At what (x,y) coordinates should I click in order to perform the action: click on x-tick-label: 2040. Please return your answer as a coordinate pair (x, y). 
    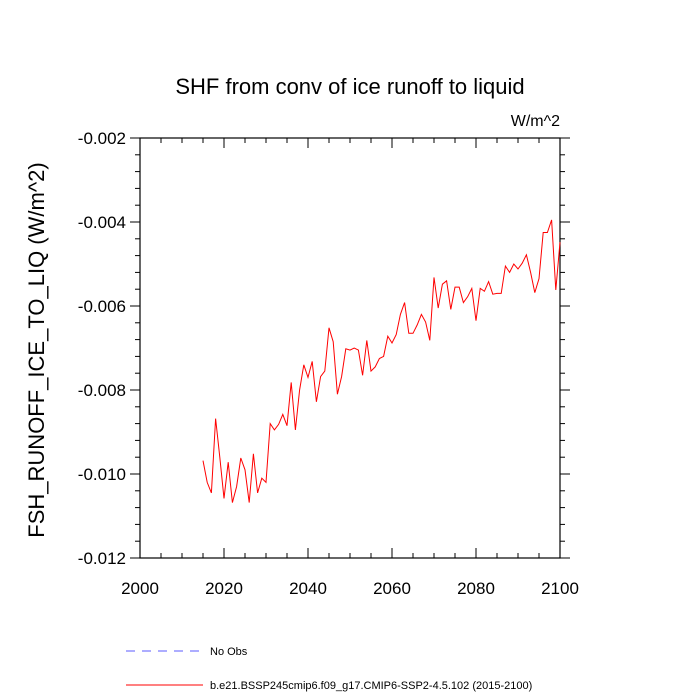
    Looking at the image, I should click on (308, 588).